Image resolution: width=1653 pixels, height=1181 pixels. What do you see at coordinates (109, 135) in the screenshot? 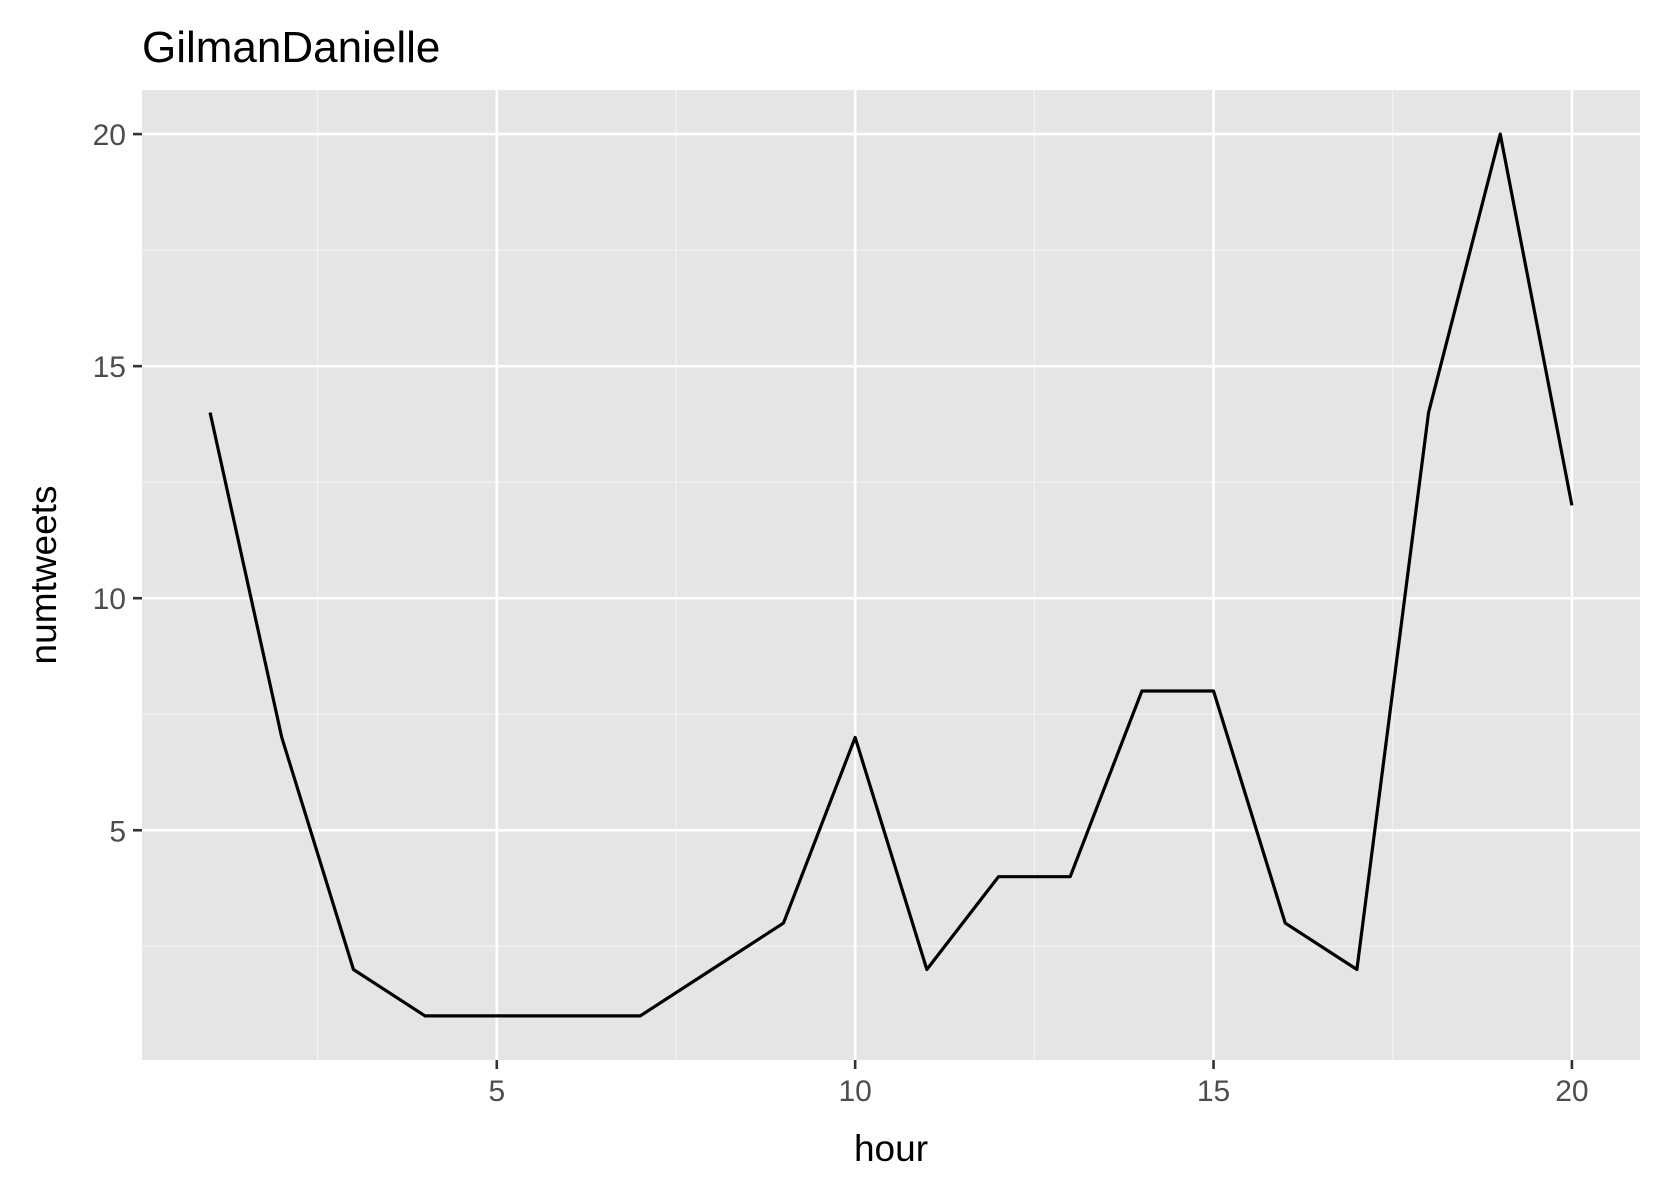
I see `y-tick-label: 20` at bounding box center [109, 135].